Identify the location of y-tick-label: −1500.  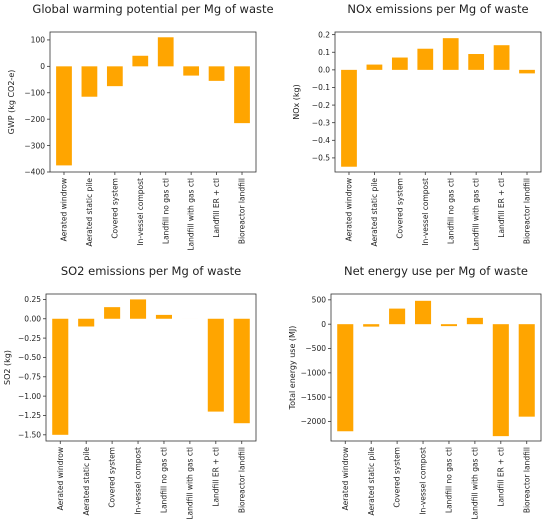
(314, 397).